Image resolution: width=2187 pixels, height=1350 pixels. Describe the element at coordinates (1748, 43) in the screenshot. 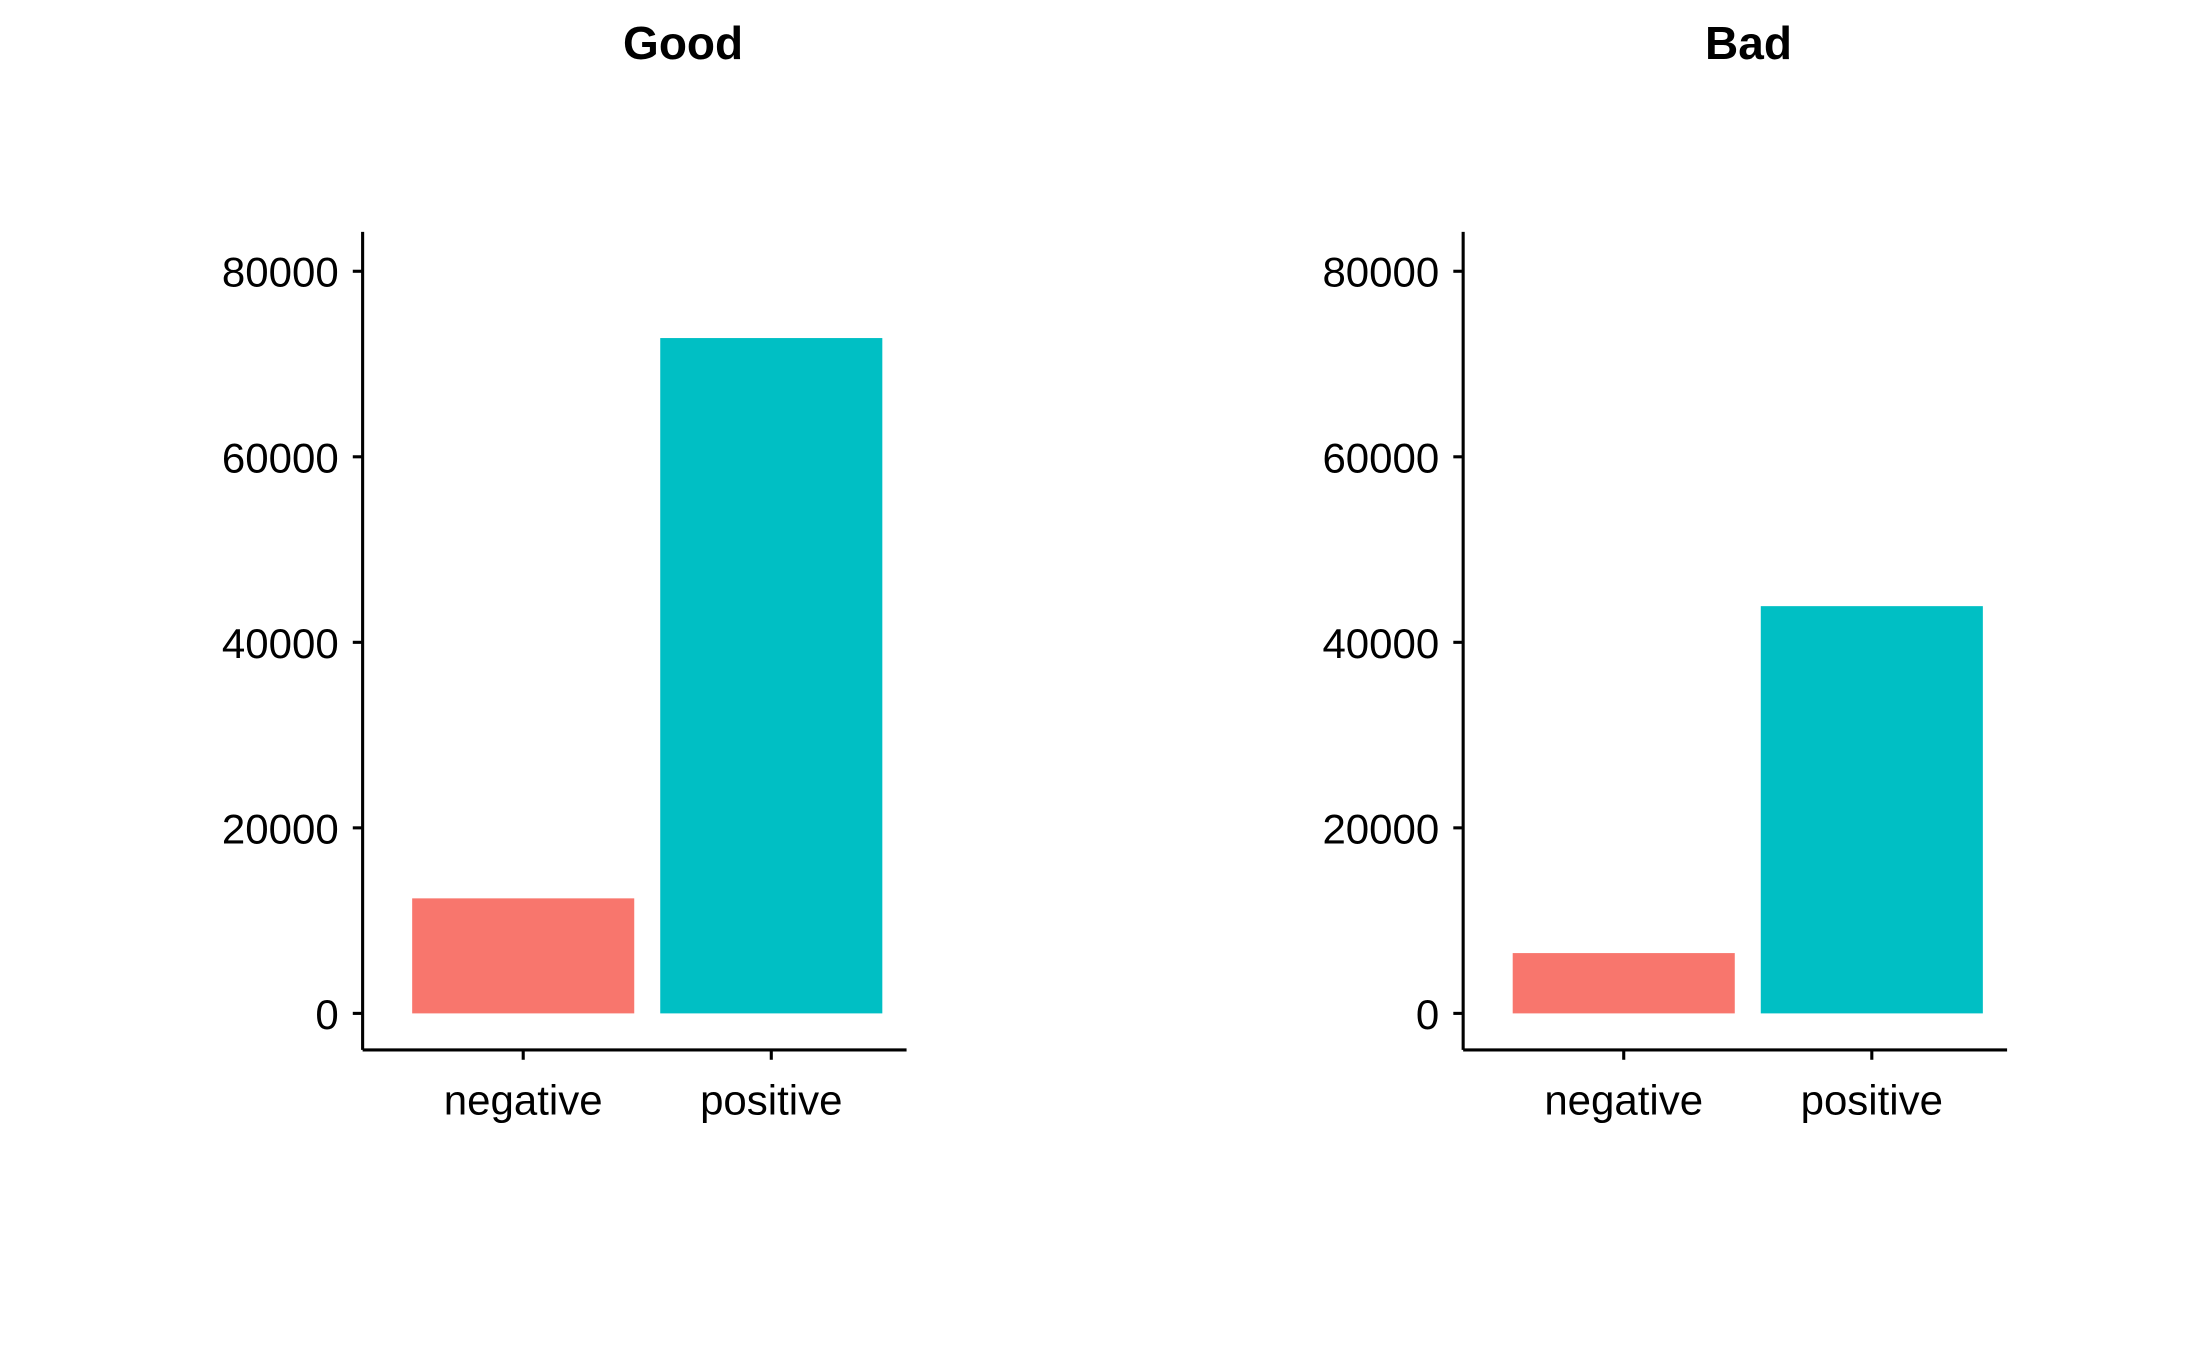

I see `panel-title: Bad` at that location.